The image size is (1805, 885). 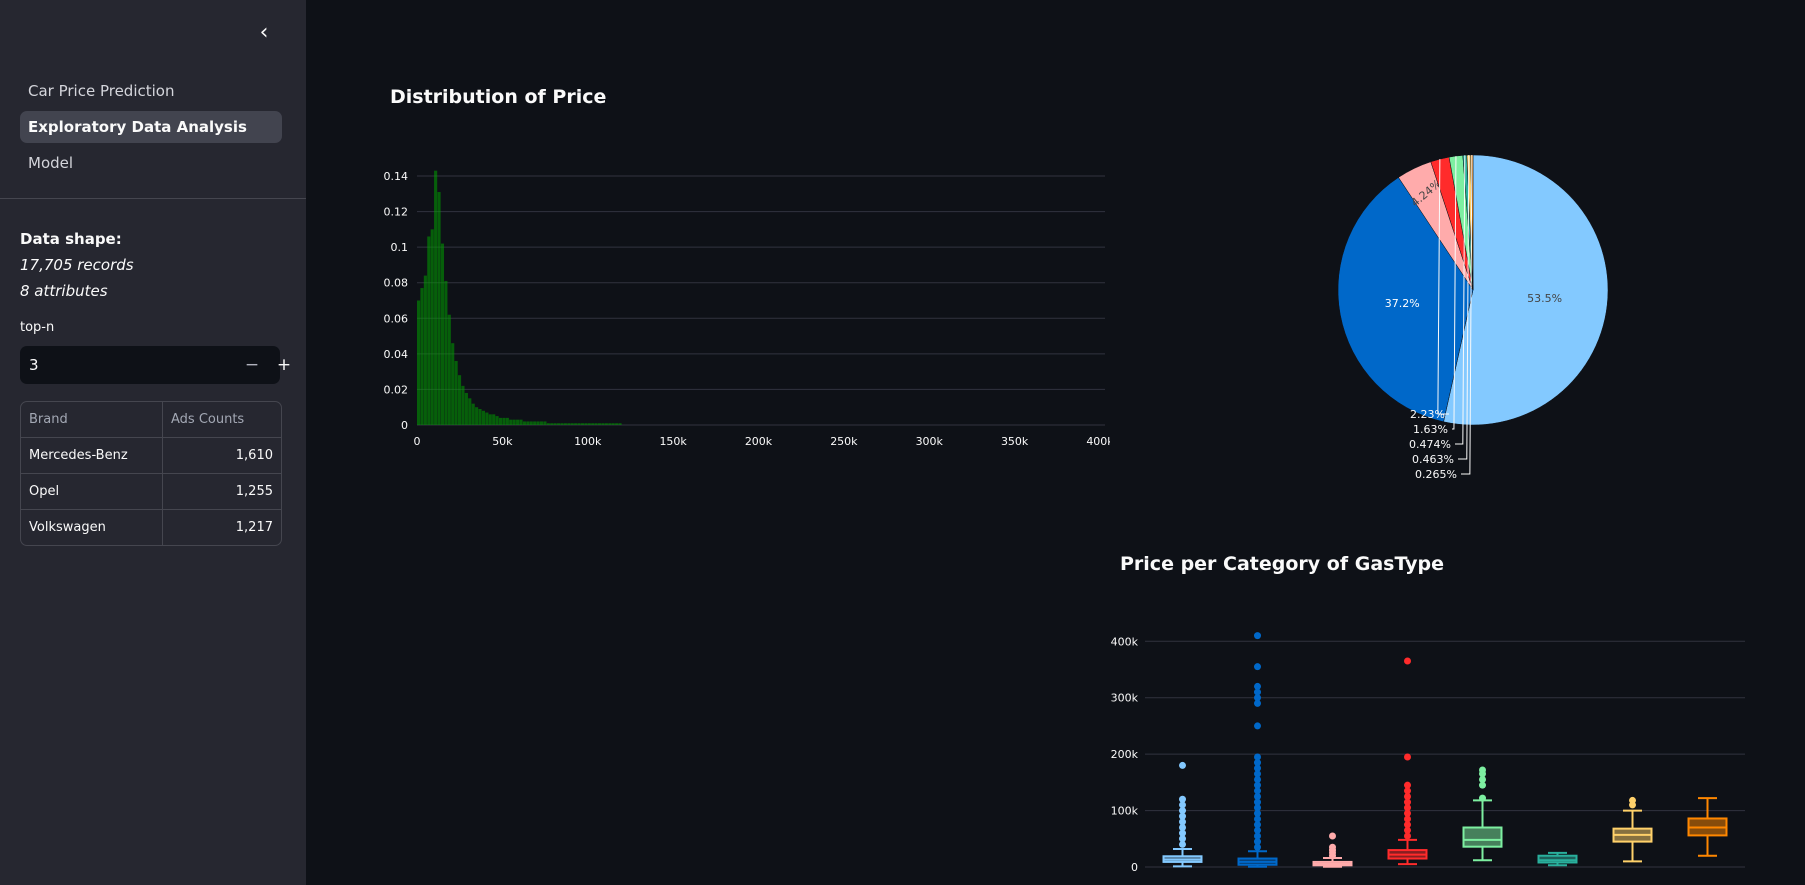 What do you see at coordinates (400, 247) in the screenshot?
I see `y-tick-label: 0.1` at bounding box center [400, 247].